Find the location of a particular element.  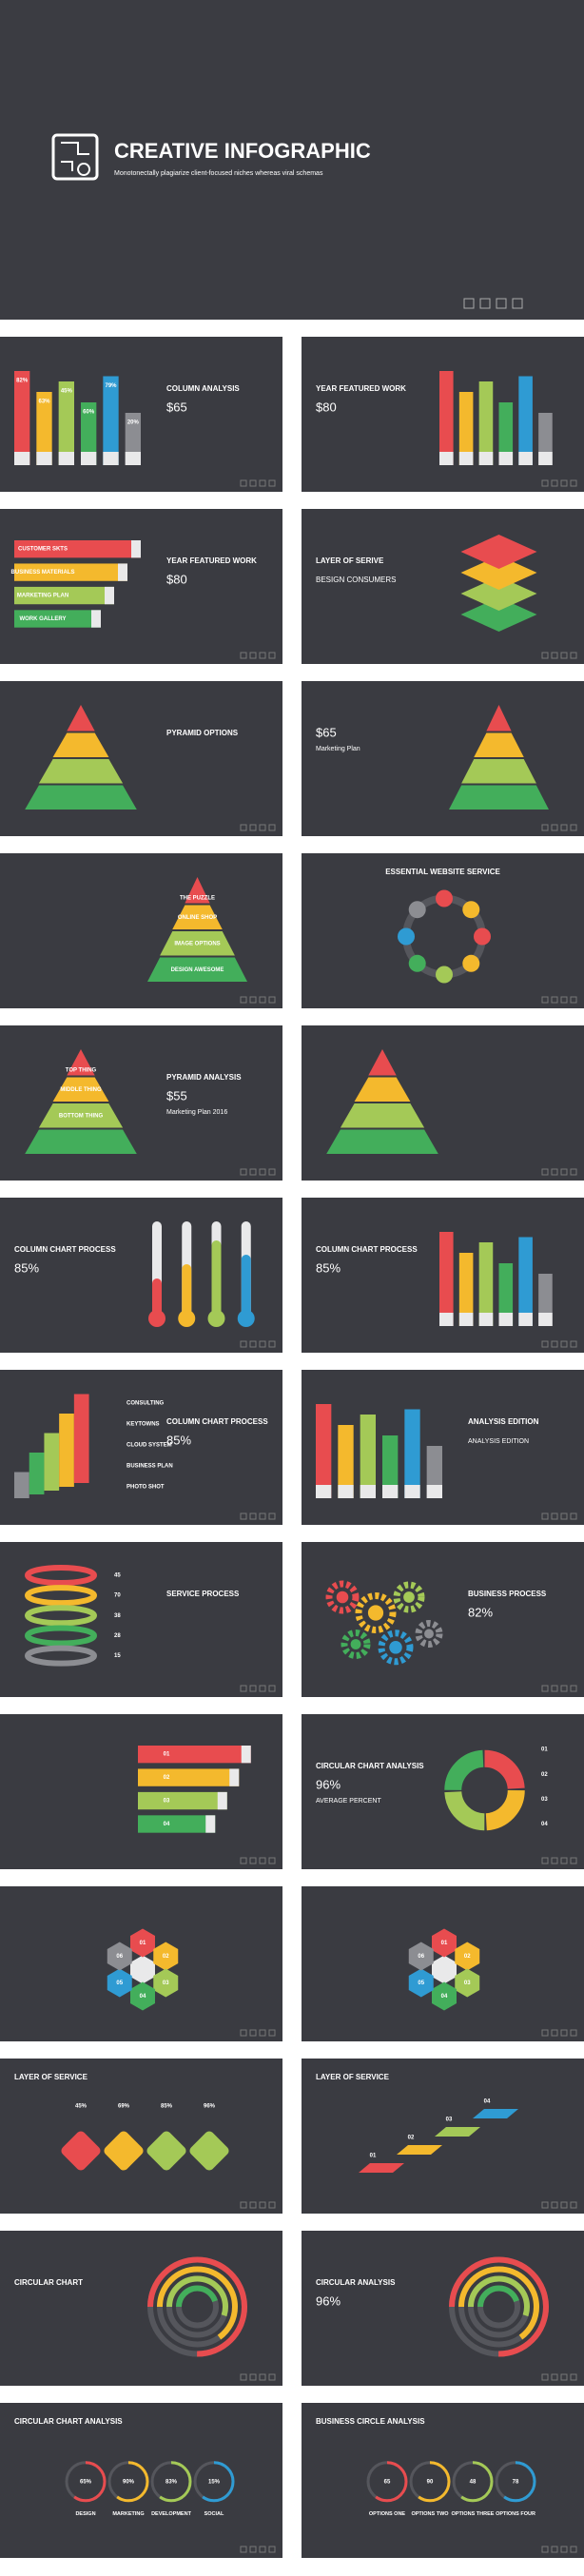

slide-stat: $80 is located at coordinates (177, 579).